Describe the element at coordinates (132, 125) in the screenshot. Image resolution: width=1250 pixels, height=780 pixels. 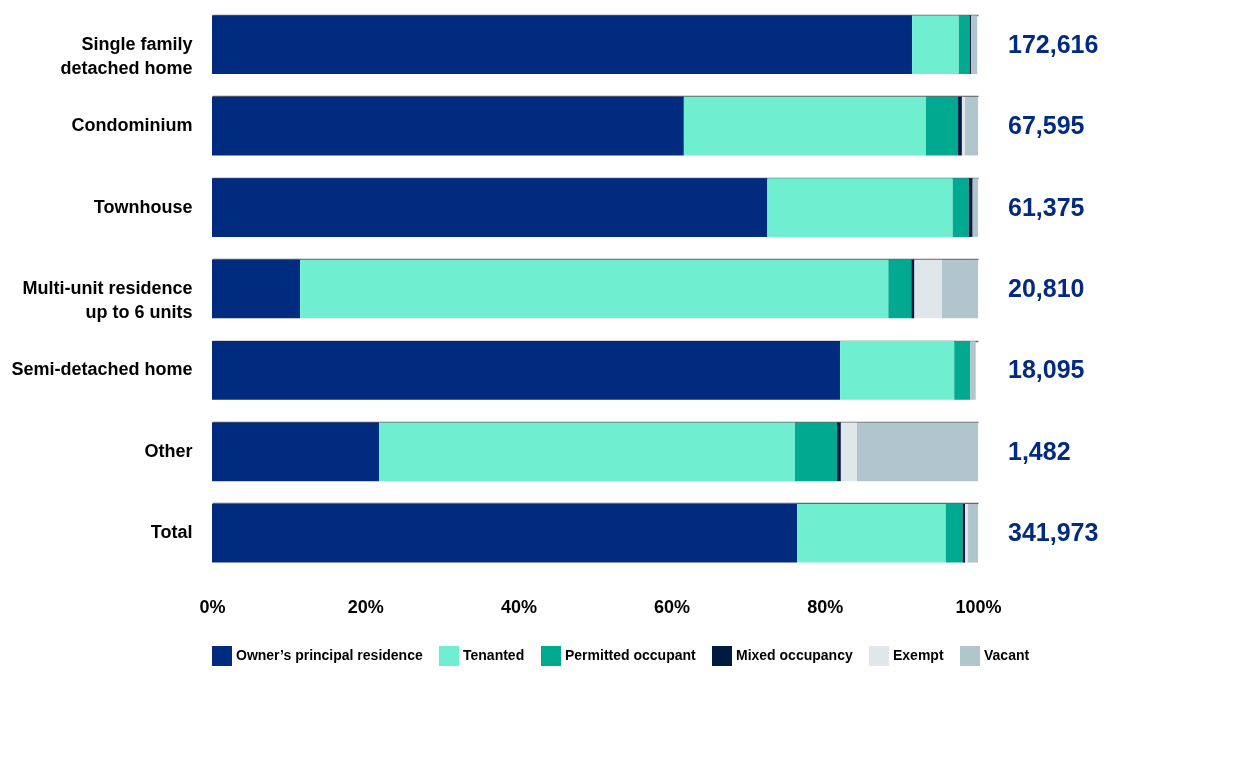
I see `y-tick-label: Condominium` at that location.